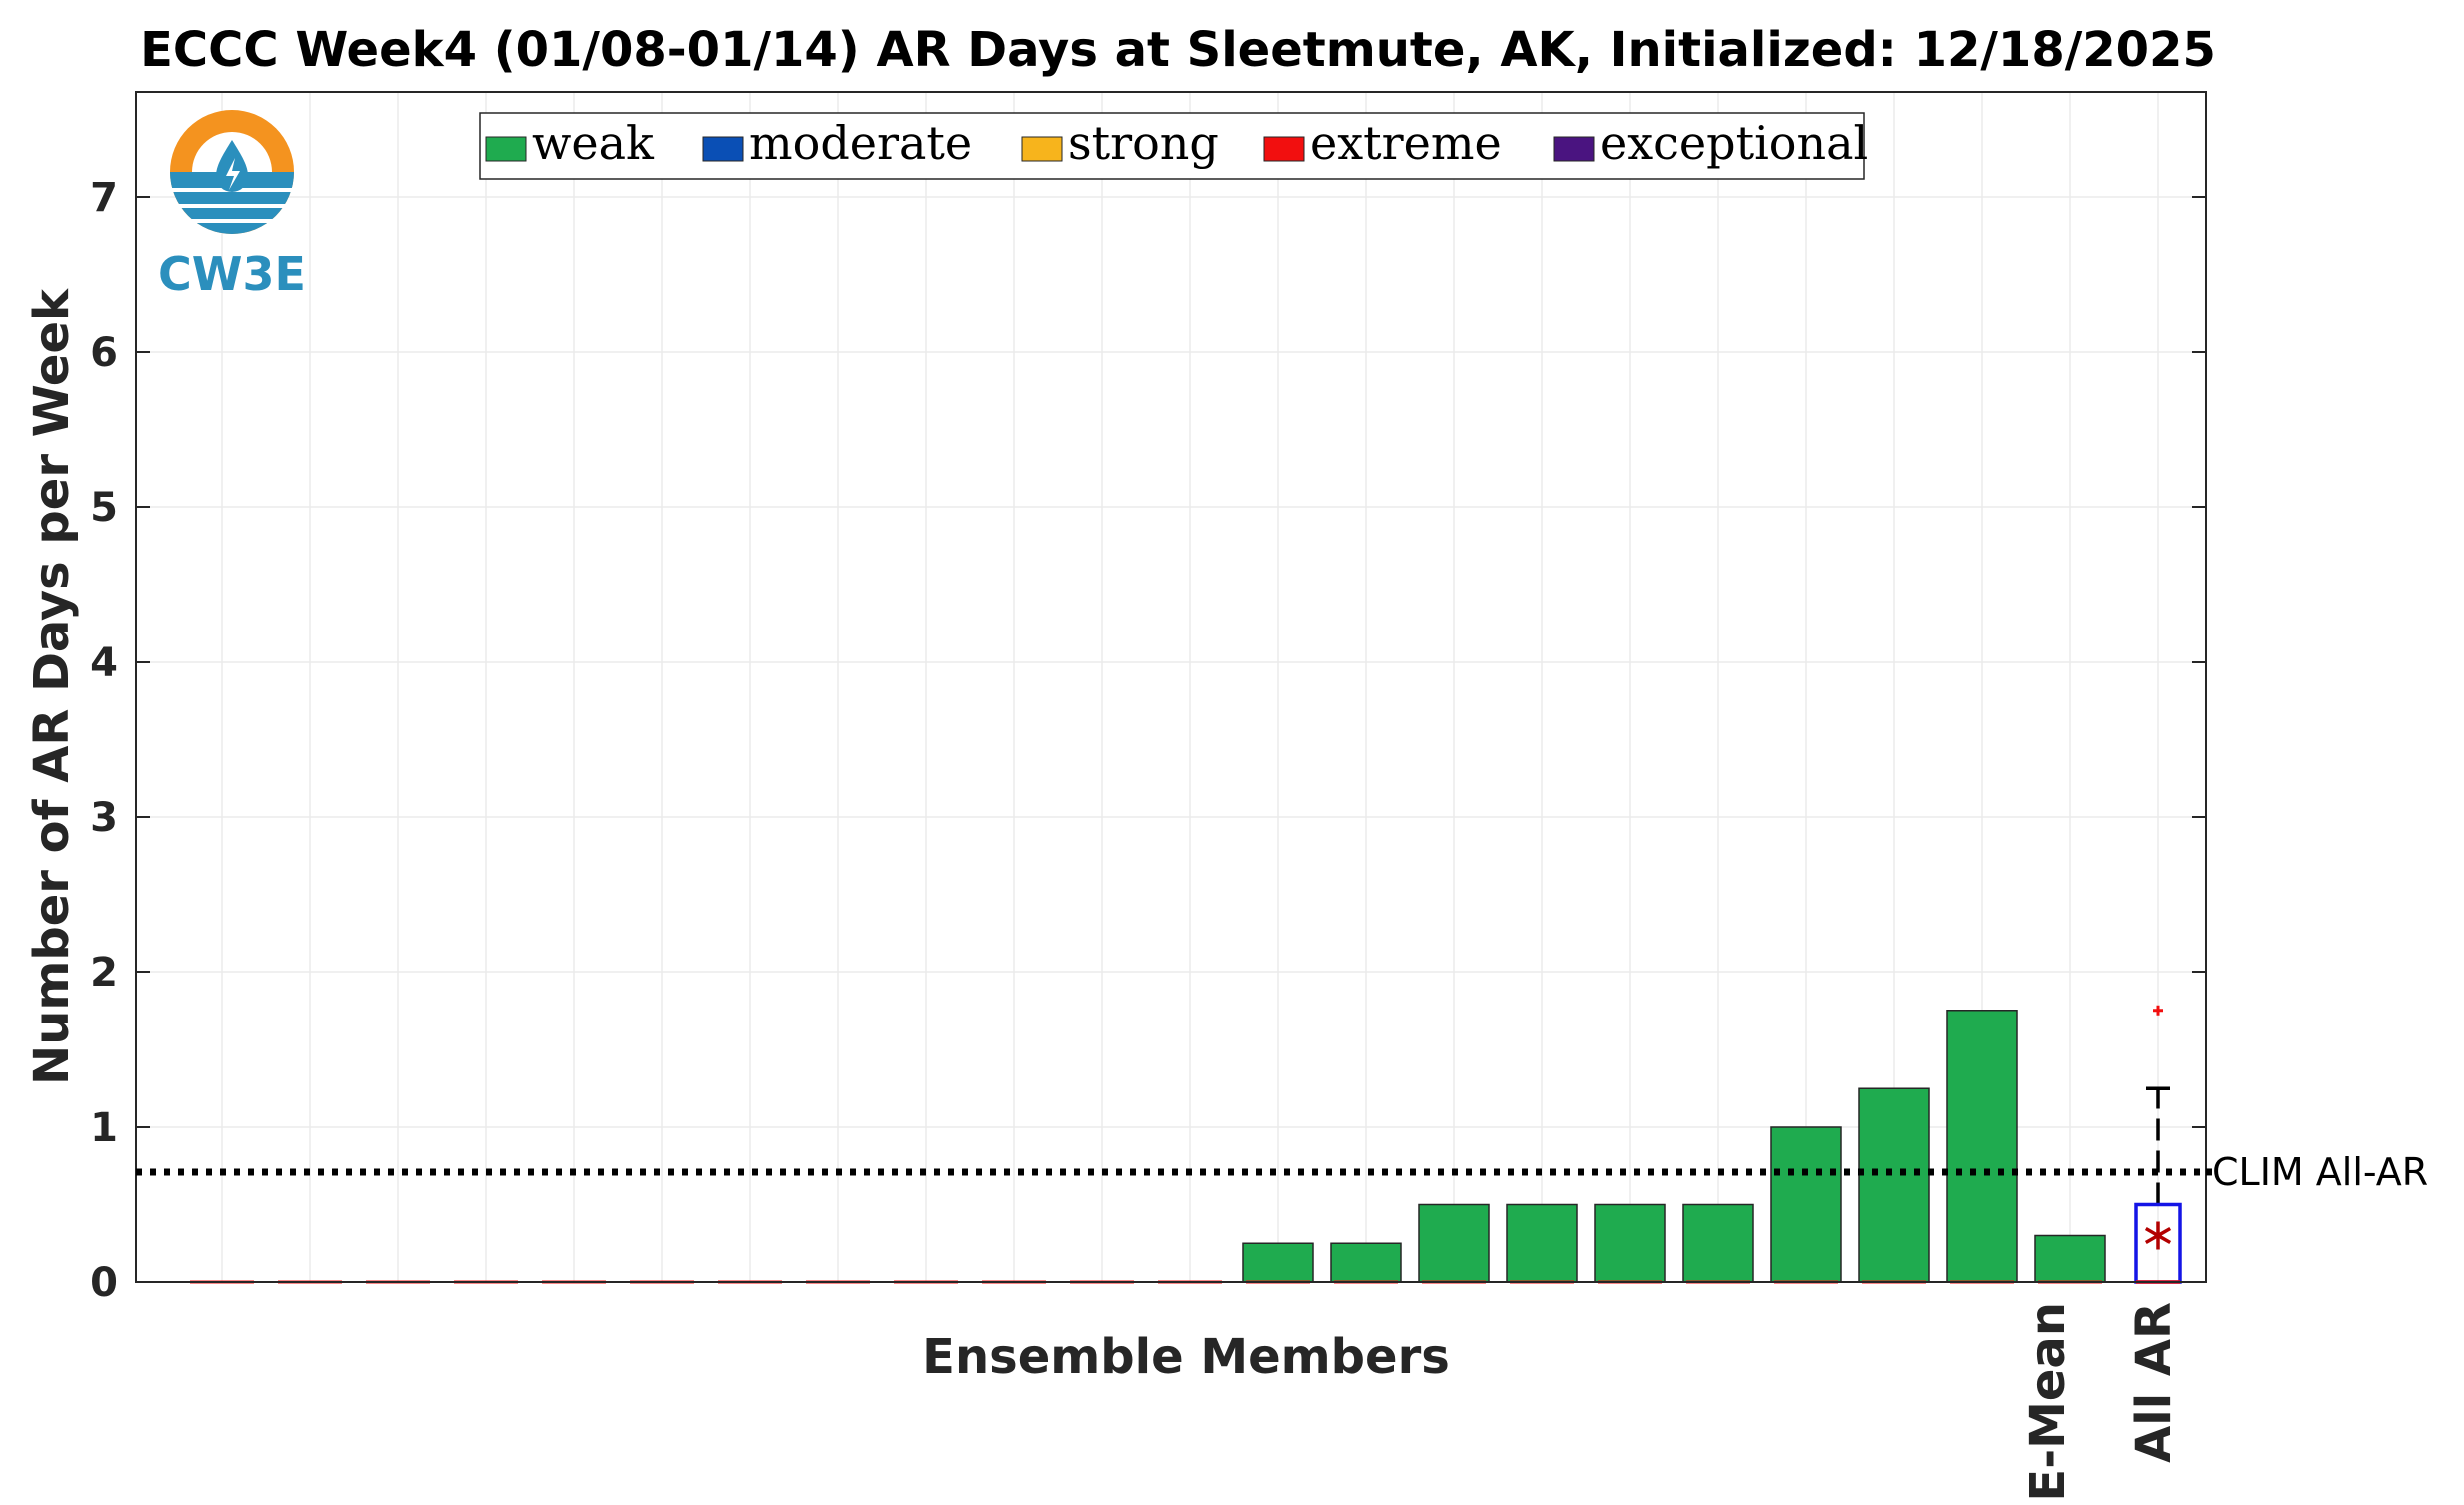 The height and width of the screenshot is (1505, 2464). What do you see at coordinates (2158, 1235) in the screenshot?
I see `boxplot-mean-marker` at bounding box center [2158, 1235].